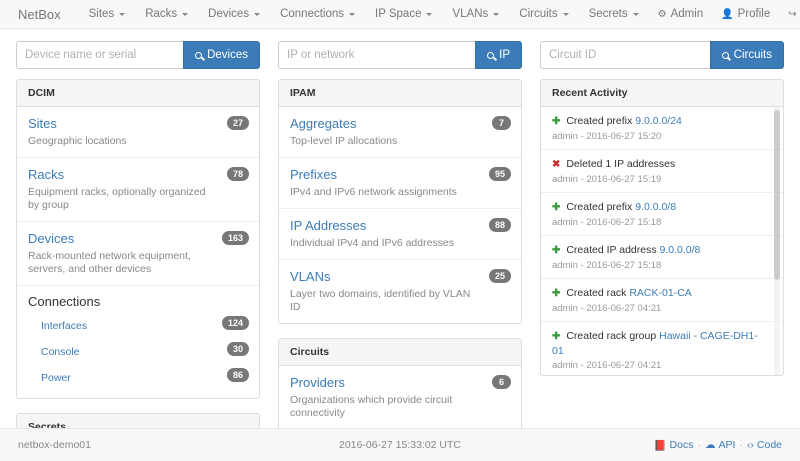  Describe the element at coordinates (764, 445) in the screenshot. I see `footer-link-code: ‹› Code` at that location.